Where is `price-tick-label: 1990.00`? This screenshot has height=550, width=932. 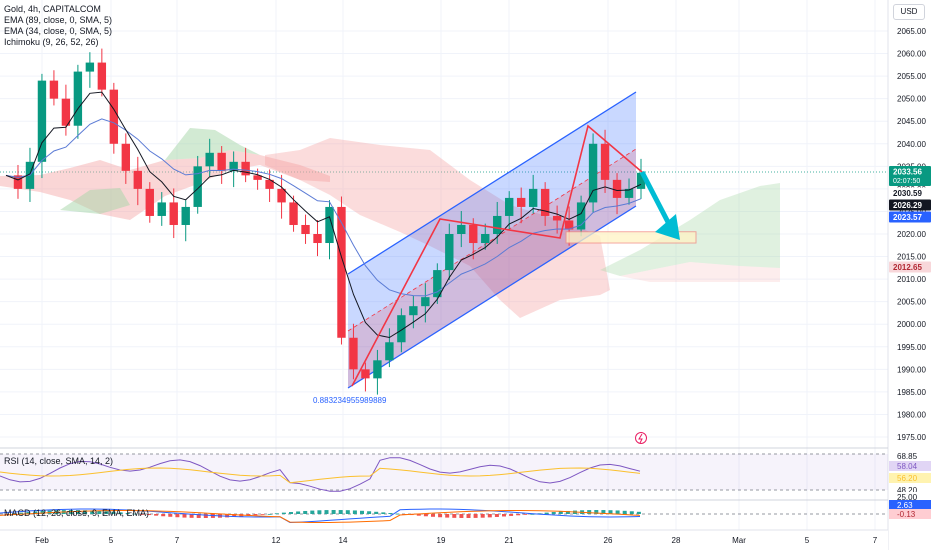
price-tick-label: 1990.00 is located at coordinates (911, 369).